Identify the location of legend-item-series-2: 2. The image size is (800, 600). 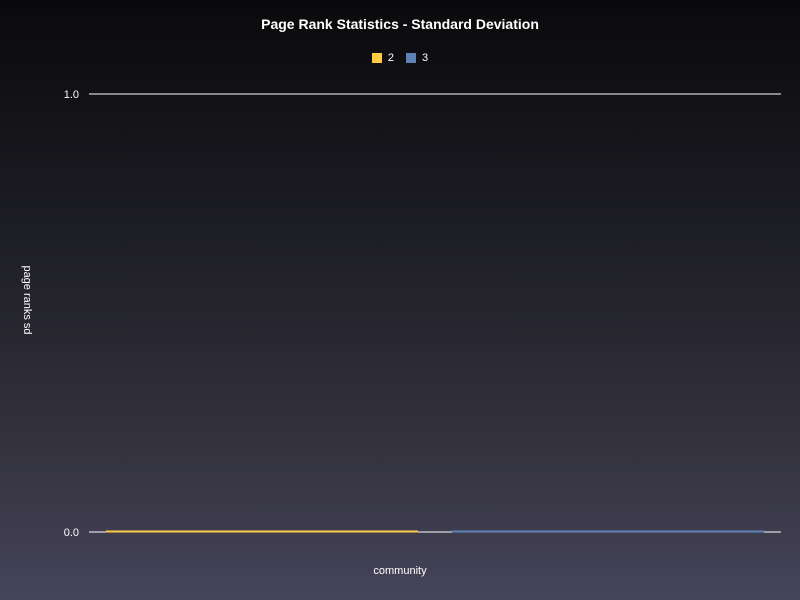
(382, 58).